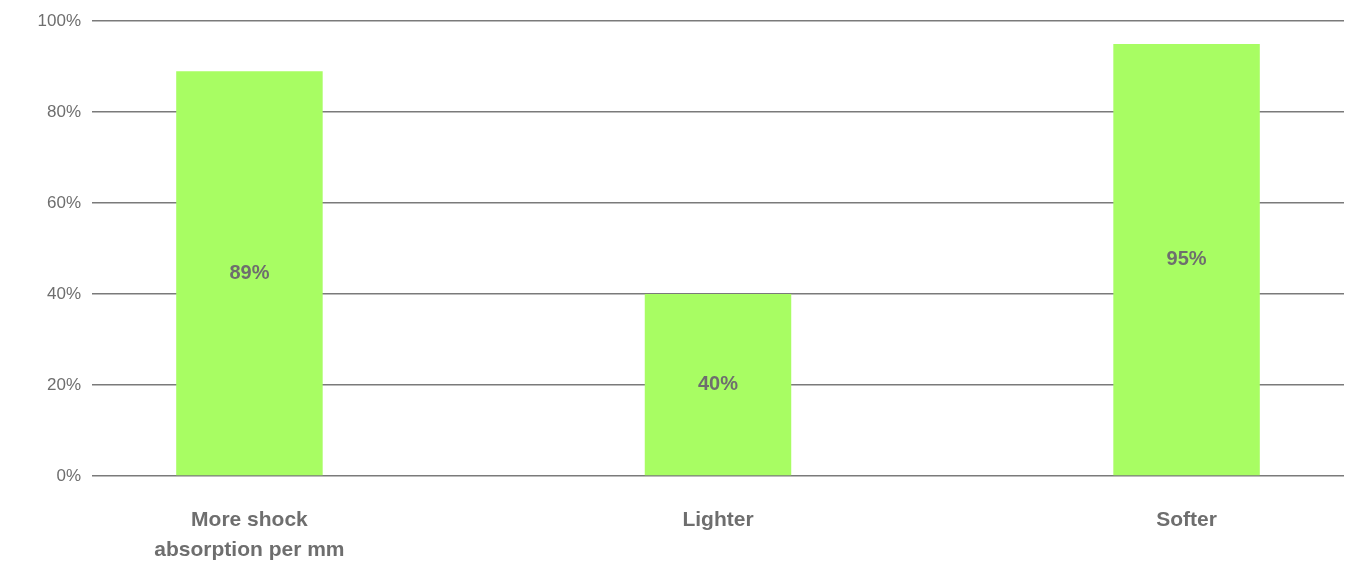 The height and width of the screenshot is (568, 1346). Describe the element at coordinates (718, 519) in the screenshot. I see `x-tick-label: Lighter` at that location.